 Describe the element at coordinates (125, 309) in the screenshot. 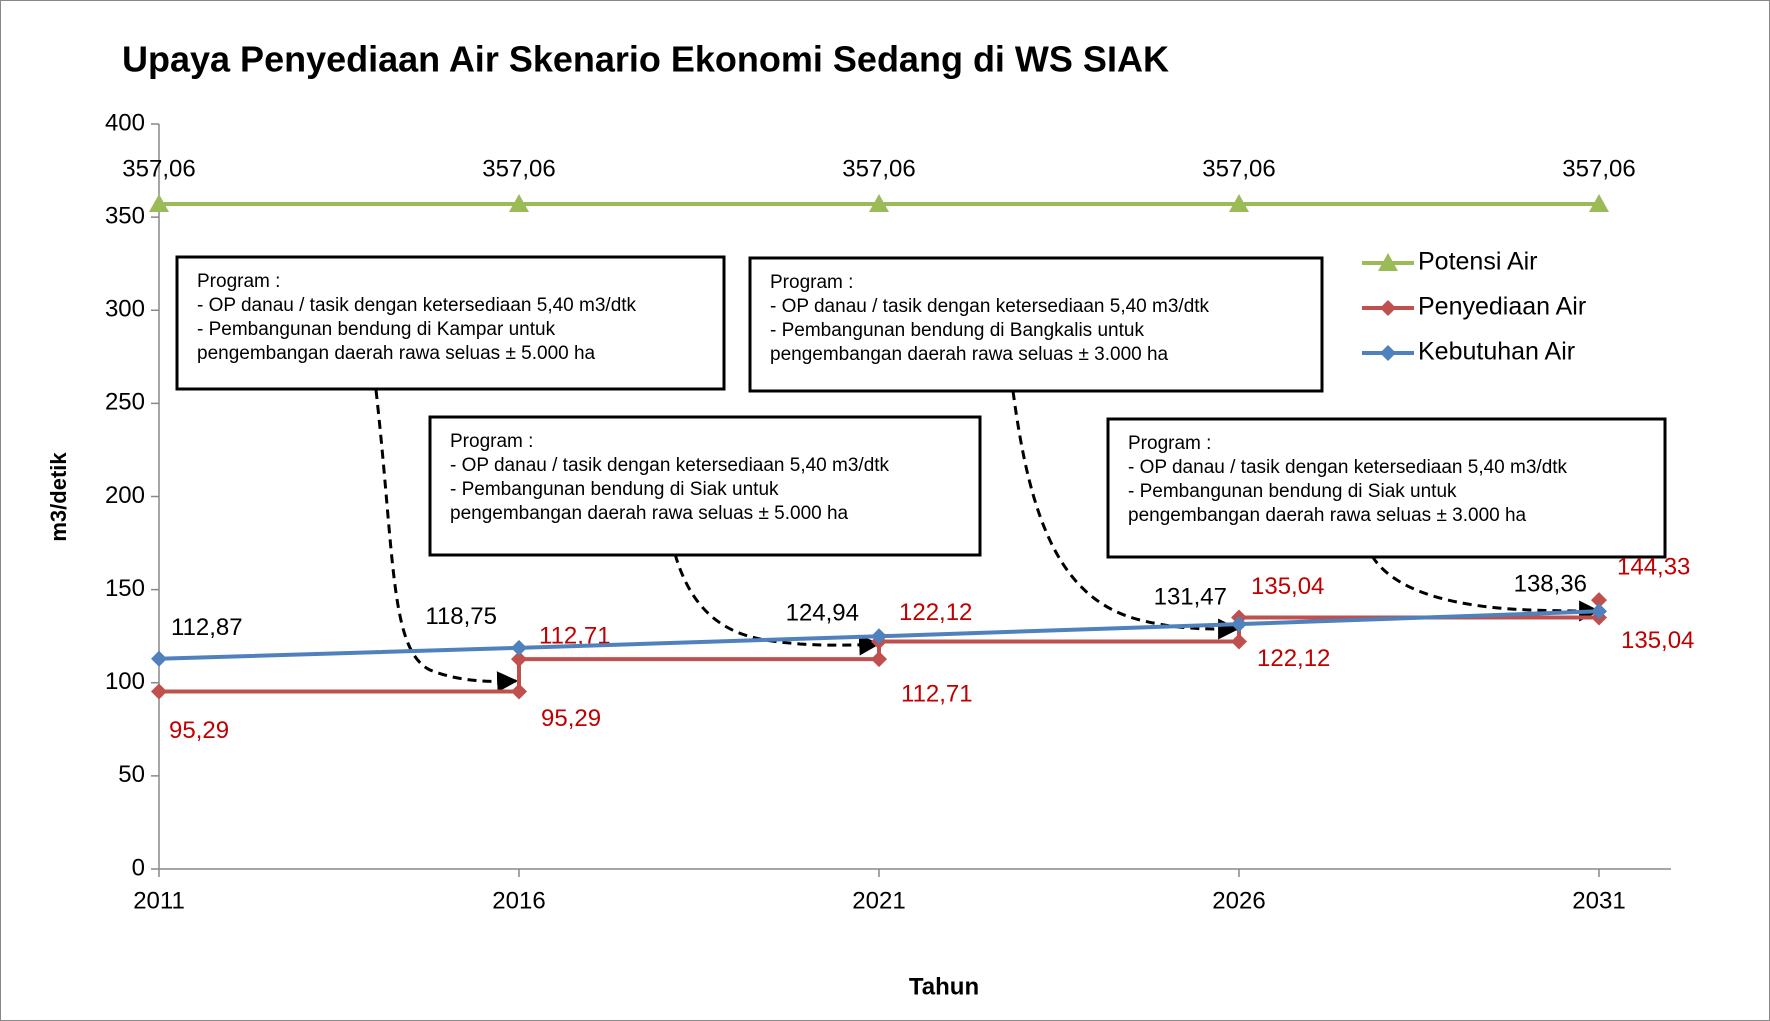

I see `y-tick-label: 300` at that location.